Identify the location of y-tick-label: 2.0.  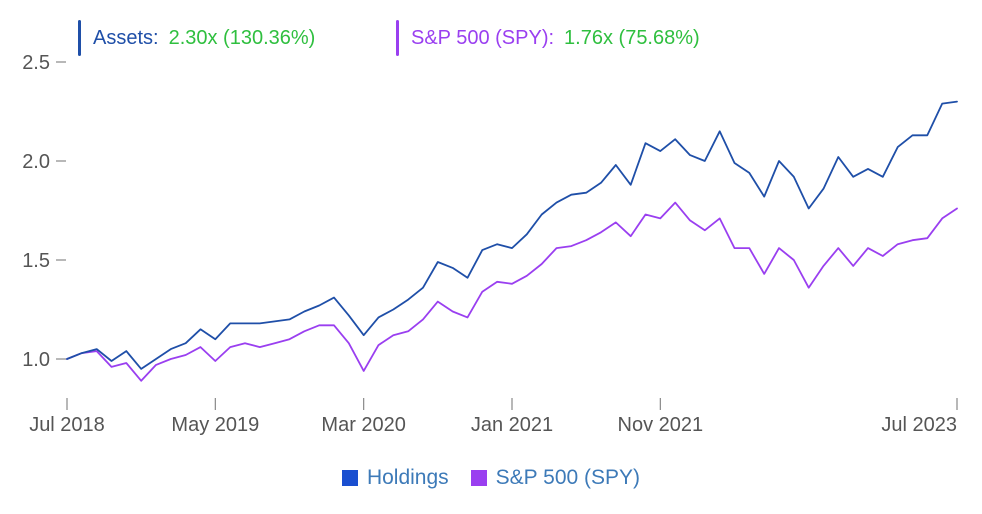
(36, 162).